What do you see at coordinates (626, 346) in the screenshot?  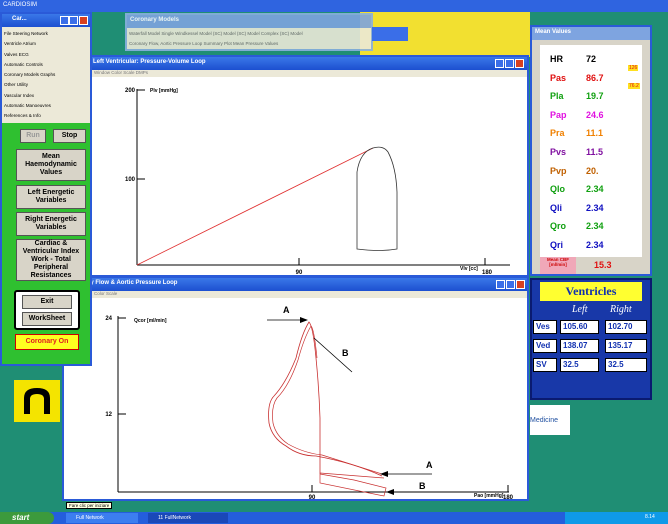 I see `right-value: 135.17` at bounding box center [626, 346].